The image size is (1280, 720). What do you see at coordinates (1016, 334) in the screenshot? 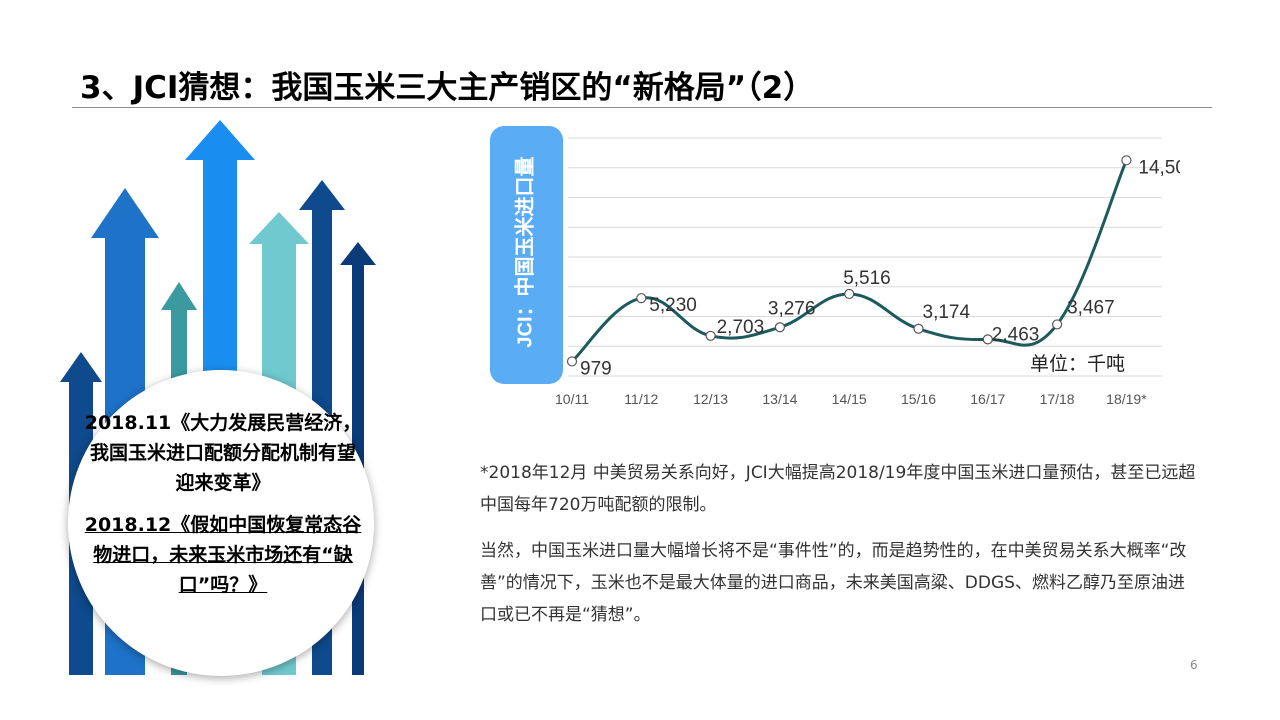
I see `data-label: 2,463` at bounding box center [1016, 334].